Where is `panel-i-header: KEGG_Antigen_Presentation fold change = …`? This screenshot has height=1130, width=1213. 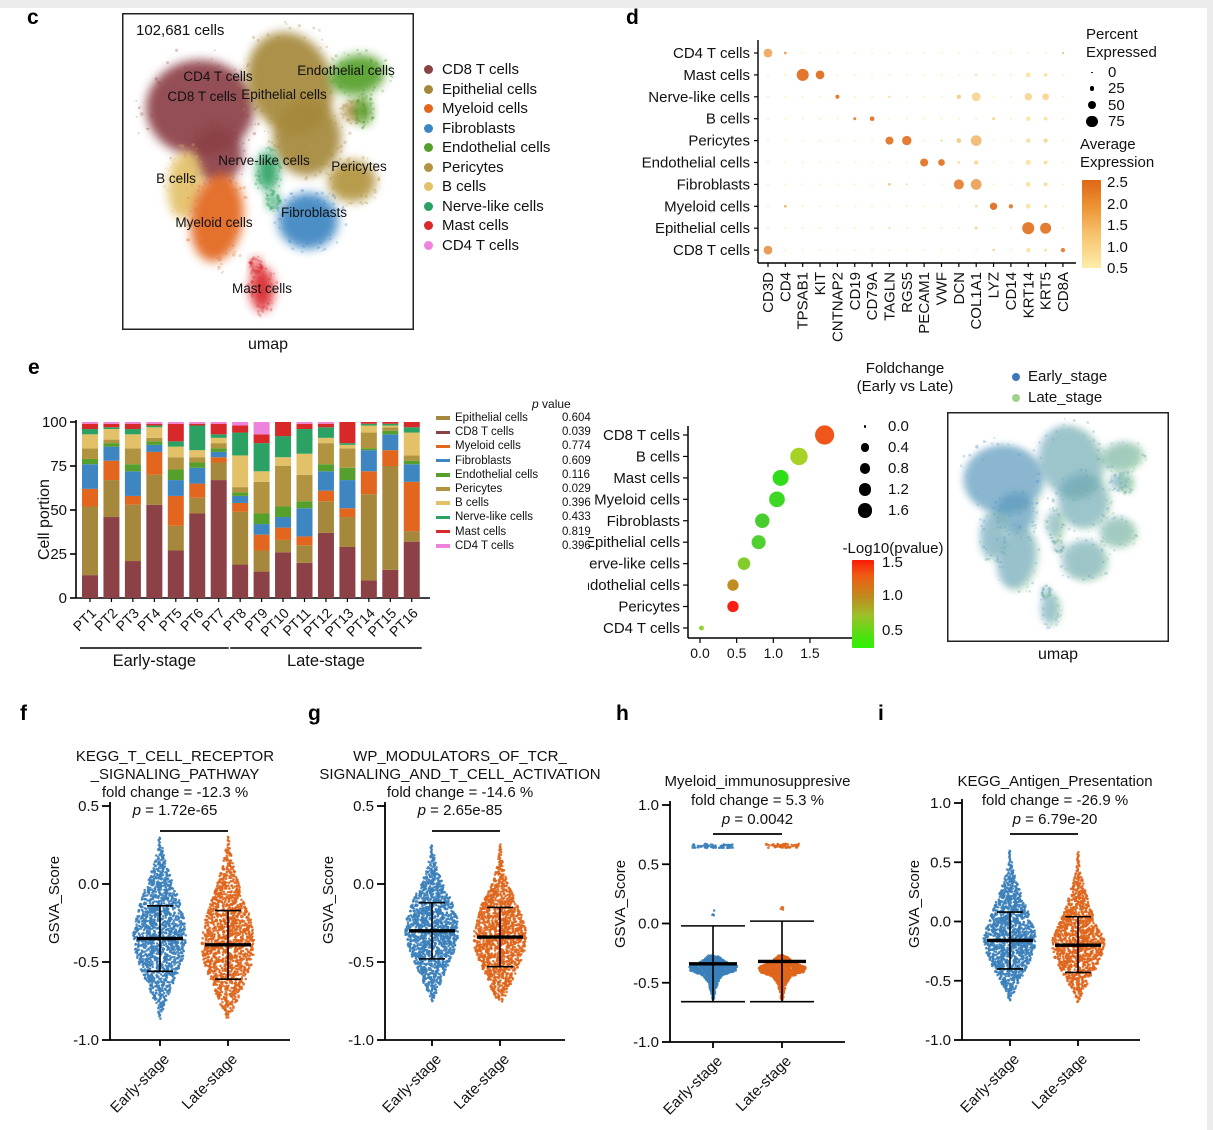
panel-i-header: KEGG_Antigen_Presentation fold change = … is located at coordinates (1055, 800).